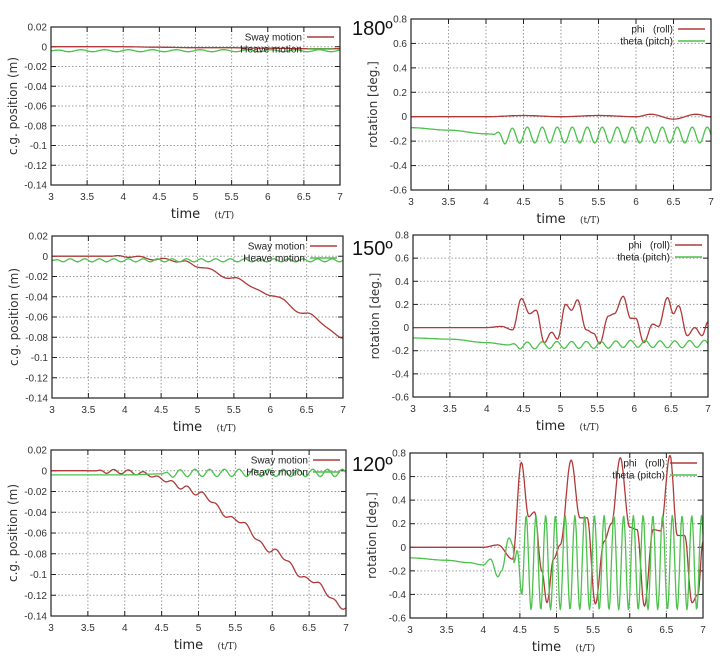  What do you see at coordinates (198, 260) in the screenshot?
I see `series-line-heave` at bounding box center [198, 260].